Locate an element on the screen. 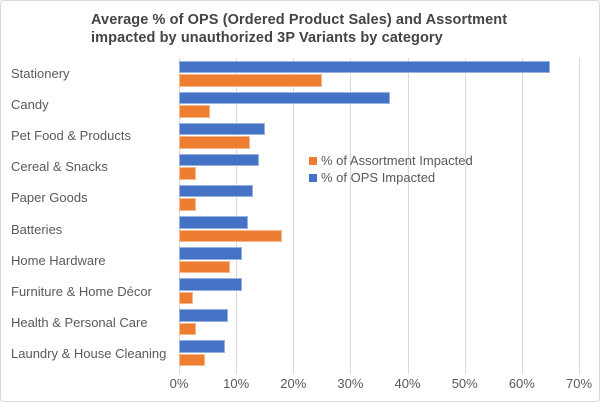 The height and width of the screenshot is (402, 600). legend-label: % of OPS Impacted is located at coordinates (378, 177).